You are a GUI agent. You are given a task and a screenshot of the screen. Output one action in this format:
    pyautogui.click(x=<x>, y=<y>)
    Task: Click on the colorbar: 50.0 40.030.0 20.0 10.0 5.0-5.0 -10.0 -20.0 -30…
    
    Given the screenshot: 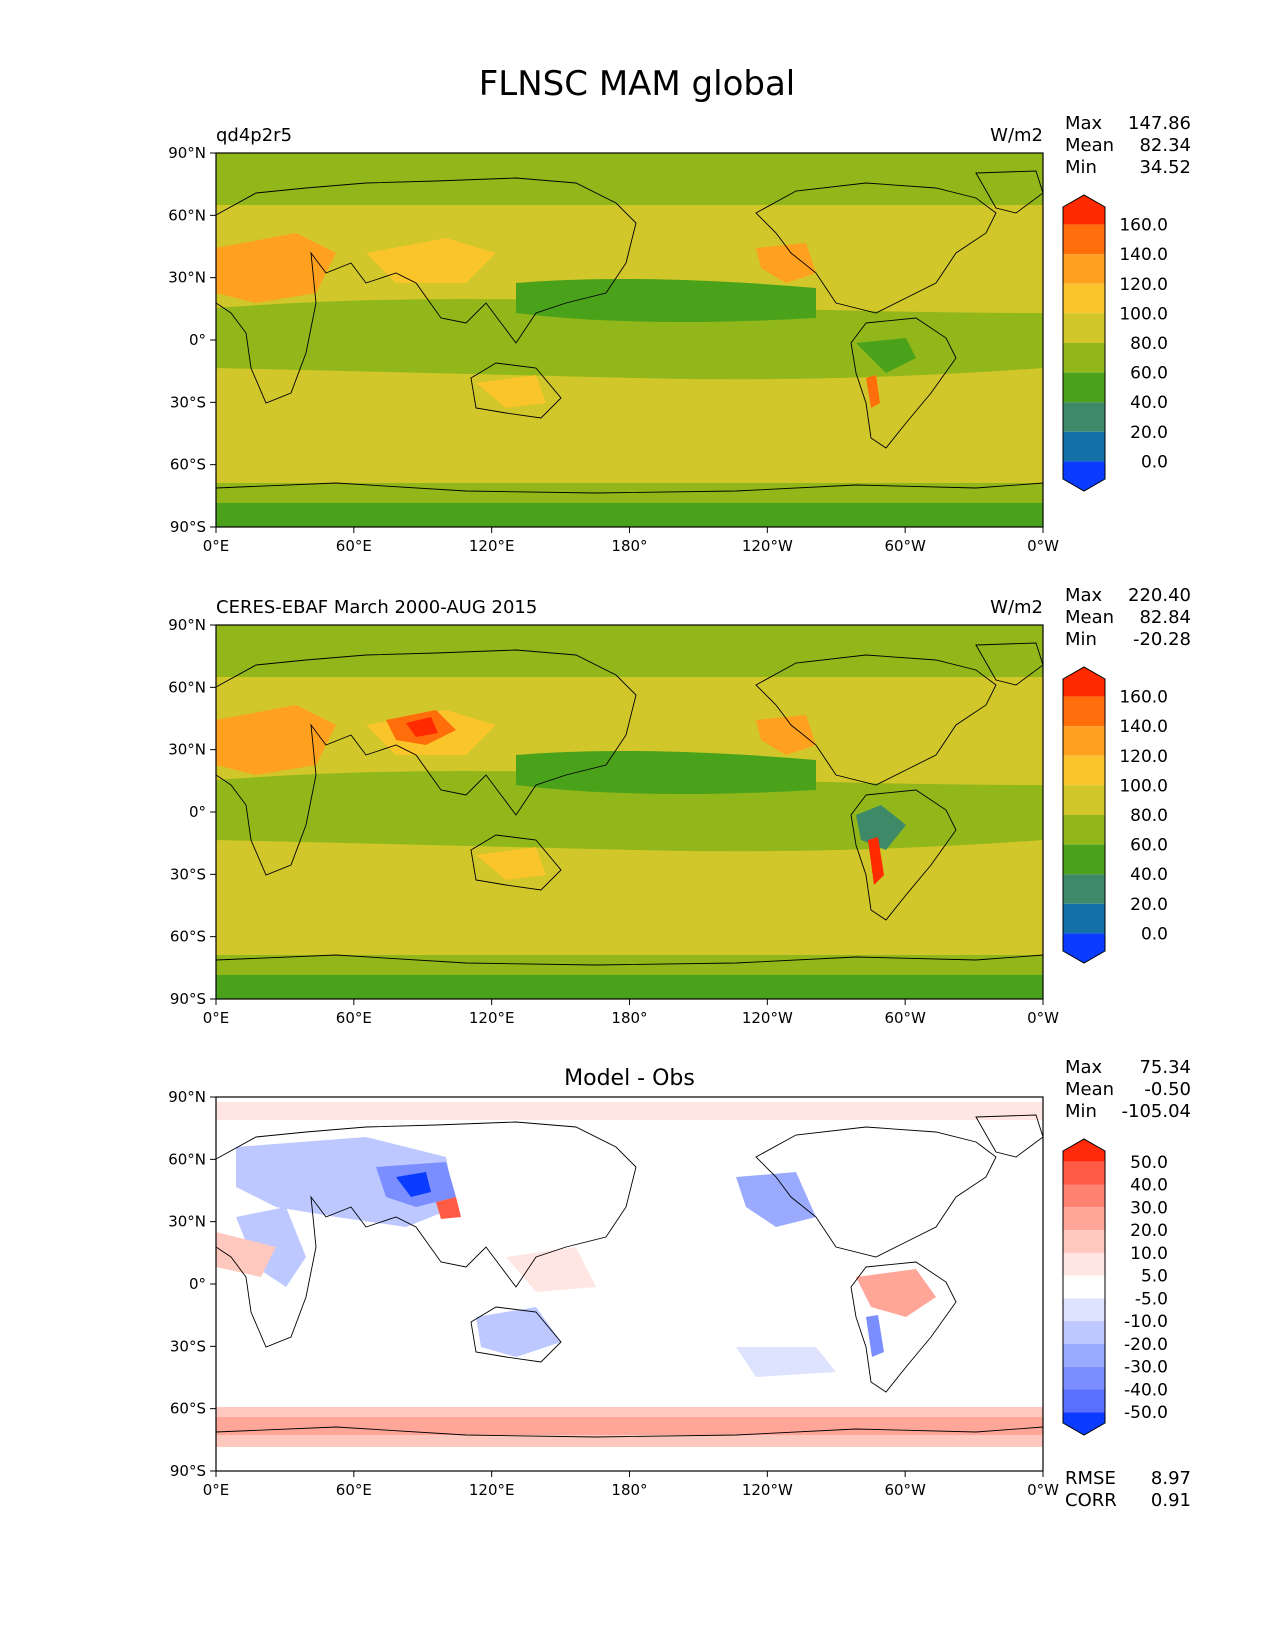 What is the action you would take?
    pyautogui.click(x=1115, y=1287)
    